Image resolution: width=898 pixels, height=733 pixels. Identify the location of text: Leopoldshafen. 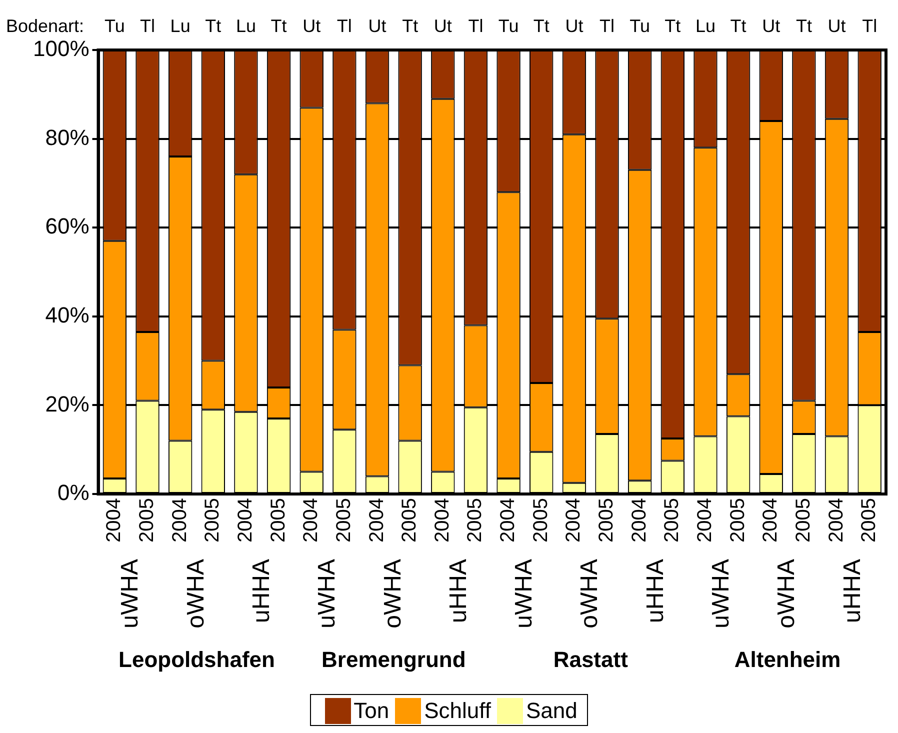
(196, 659).